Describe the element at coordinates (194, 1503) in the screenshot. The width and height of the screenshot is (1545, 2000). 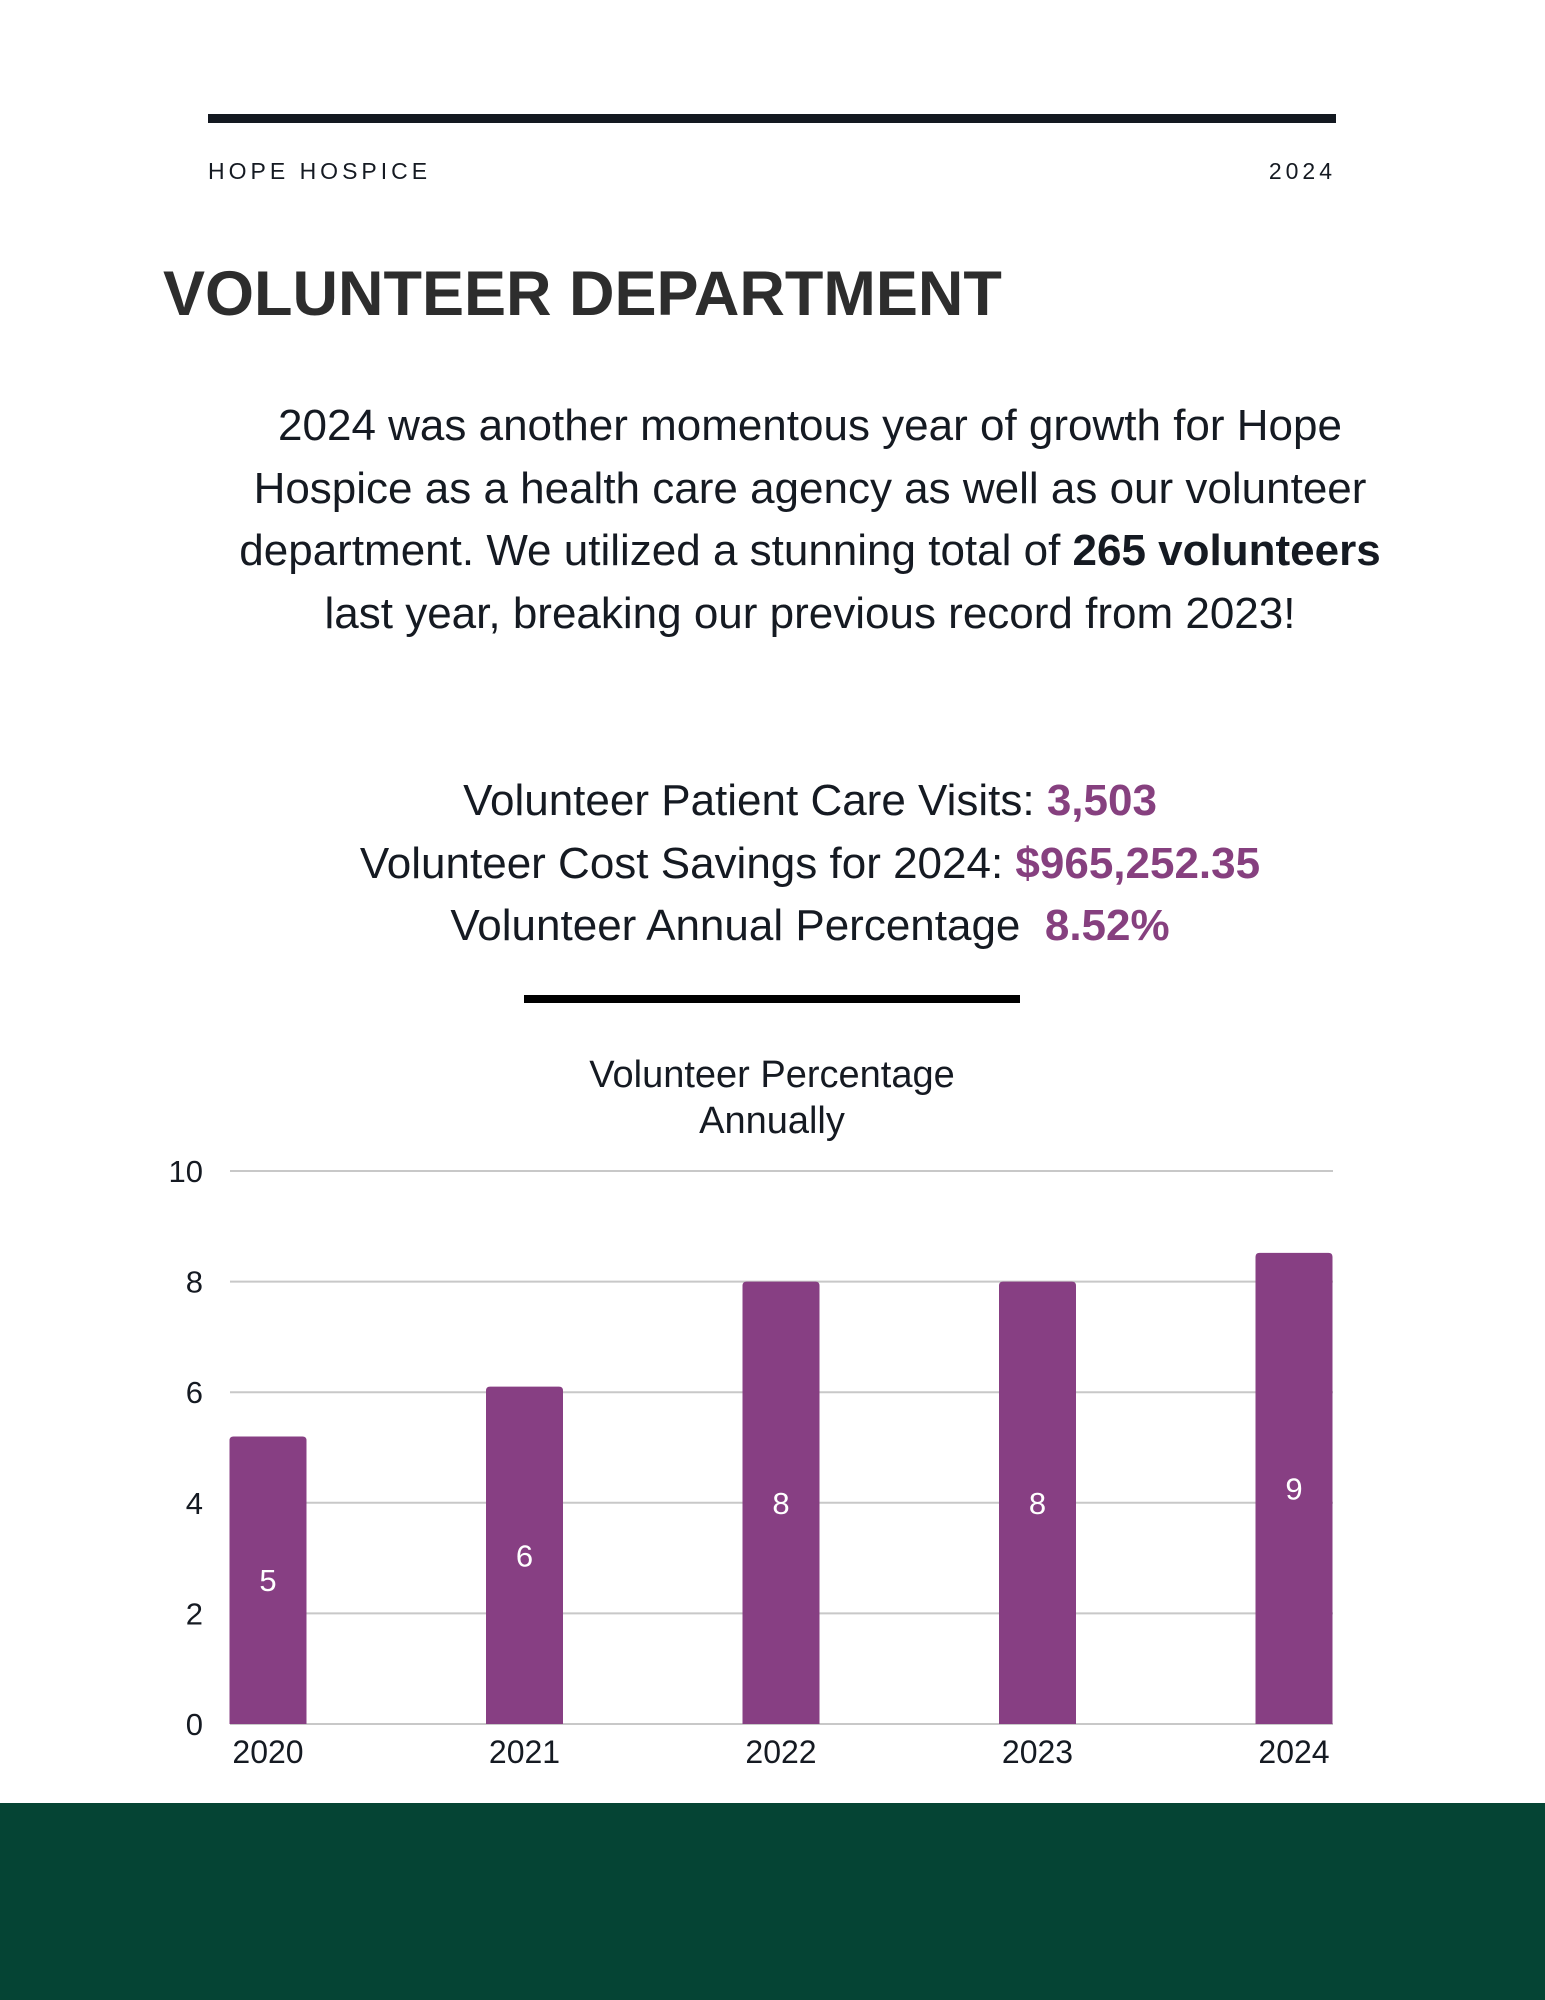
I see `y-tick-label: 4` at that location.